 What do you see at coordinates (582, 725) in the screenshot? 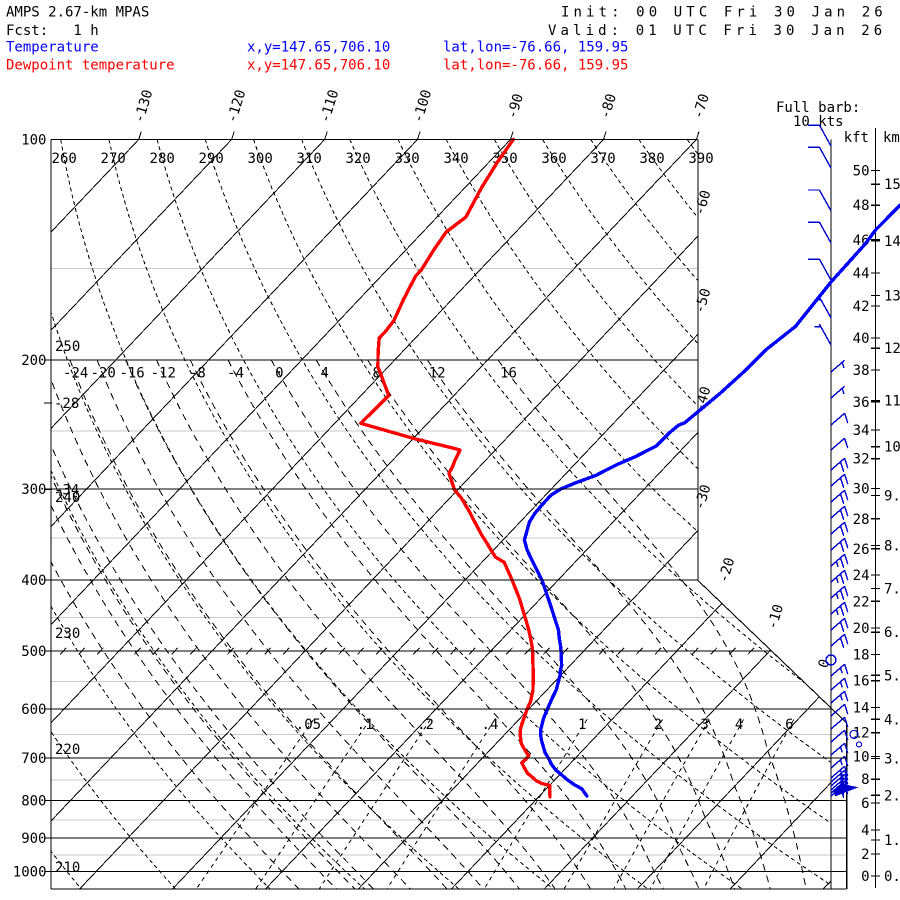
I see `mixing-ratio-label: 1` at bounding box center [582, 725].